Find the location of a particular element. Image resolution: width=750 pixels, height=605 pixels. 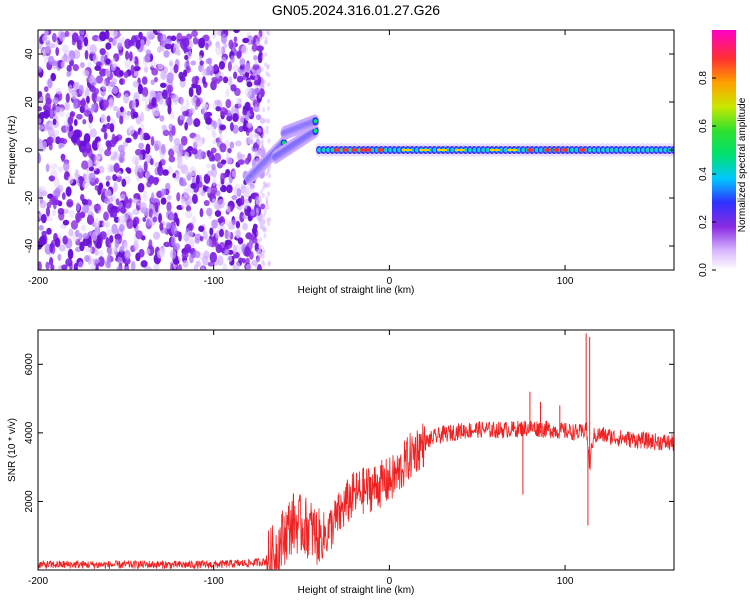

snr-ytick-label: 4000 is located at coordinates (29, 432).